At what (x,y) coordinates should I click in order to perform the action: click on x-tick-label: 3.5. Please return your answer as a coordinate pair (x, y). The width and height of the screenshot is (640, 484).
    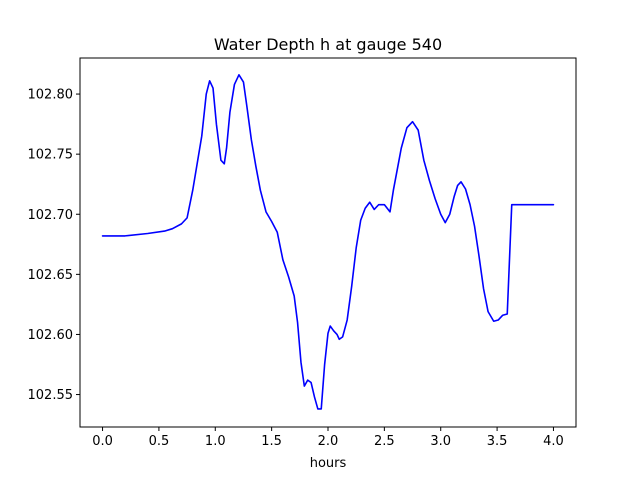
    Looking at the image, I should click on (497, 441).